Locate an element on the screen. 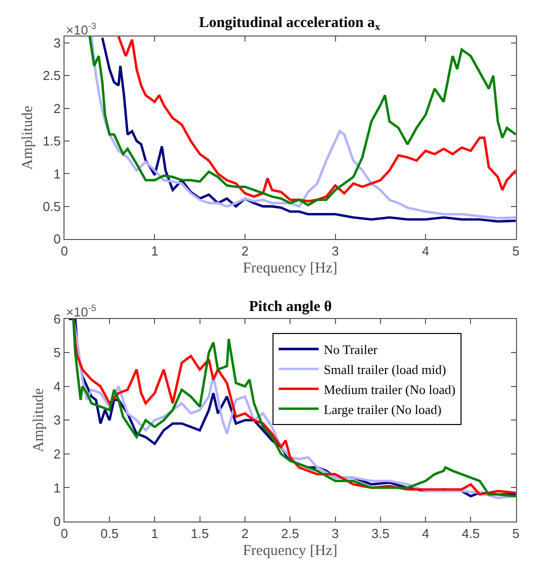 This screenshot has width=533, height=581. legend-label: No Trailer is located at coordinates (351, 350).